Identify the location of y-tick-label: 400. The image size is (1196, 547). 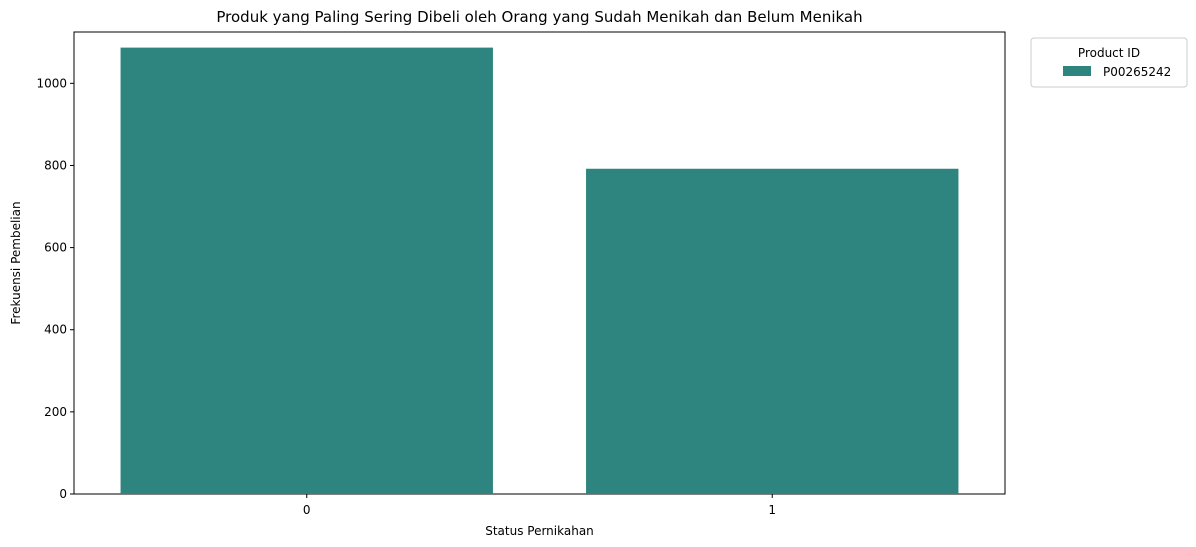
(55, 330).